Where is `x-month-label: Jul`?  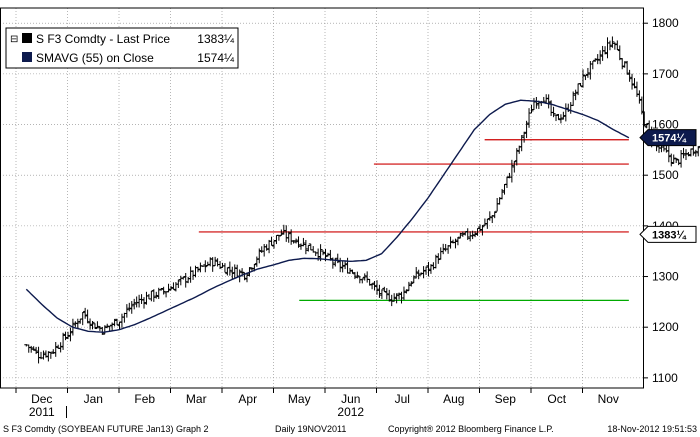
x-month-label: Jul is located at coordinates (402, 399).